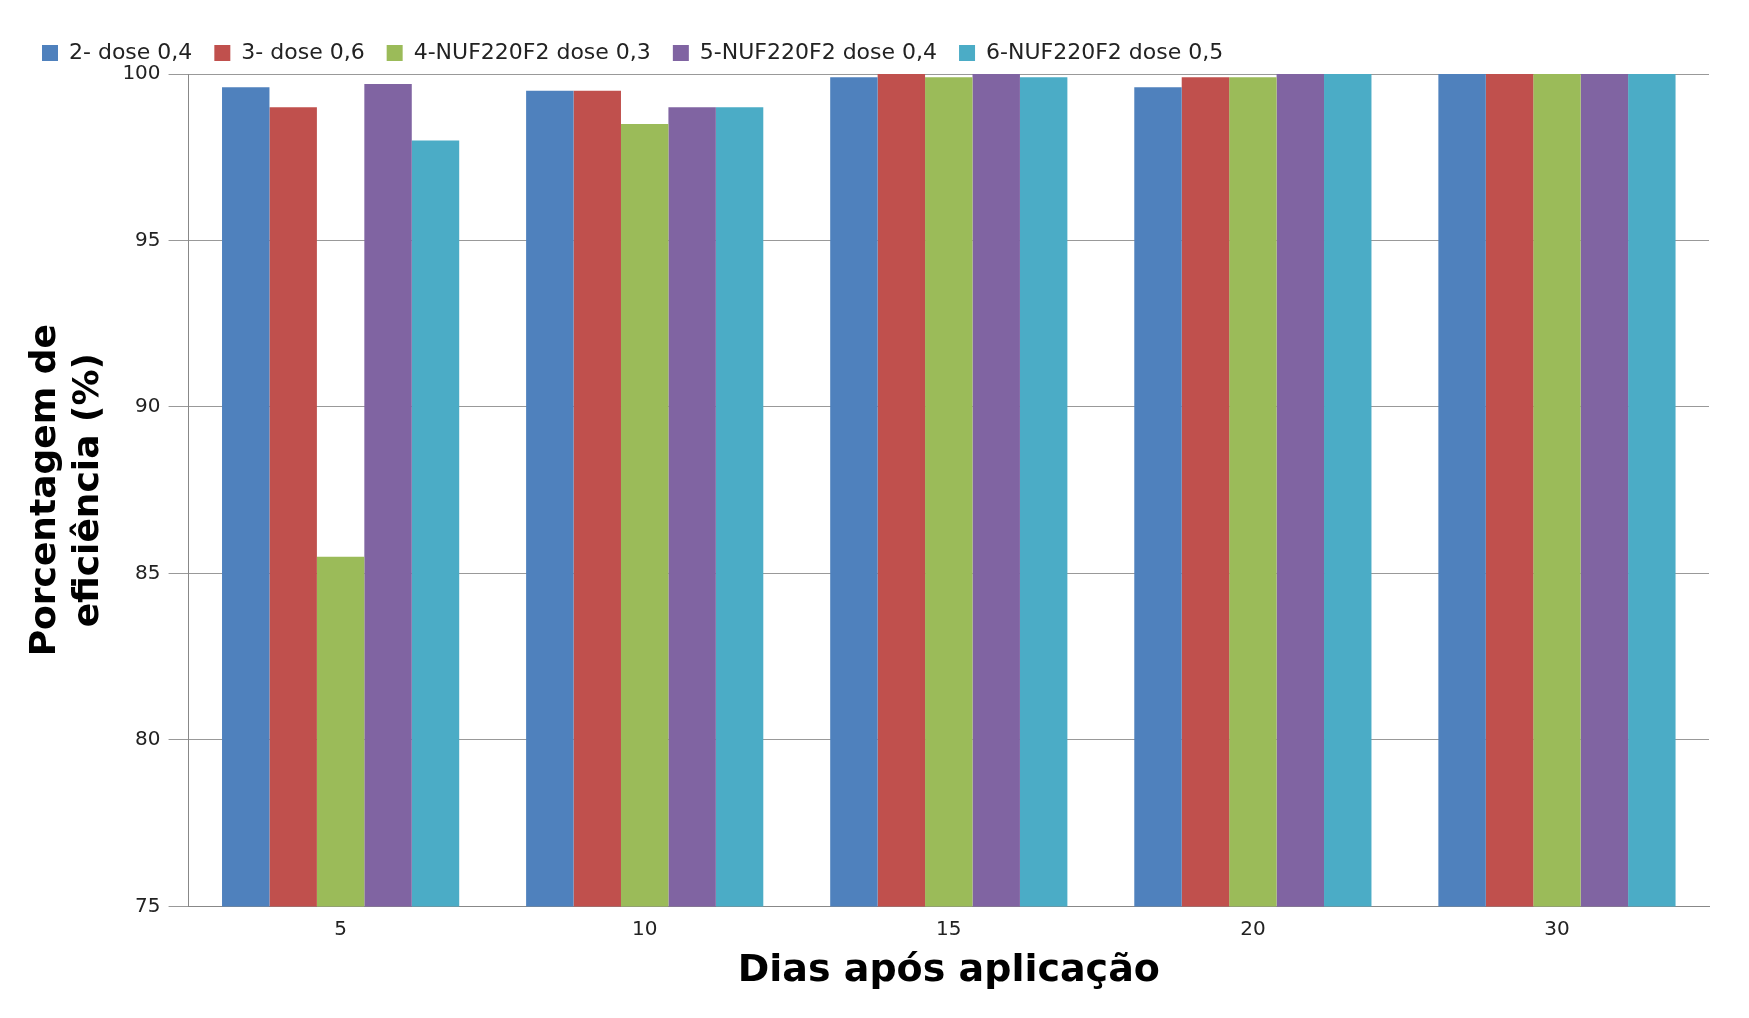 This screenshot has height=1018, width=1749. Describe the element at coordinates (148, 405) in the screenshot. I see `y-tick-label: 90` at that location.